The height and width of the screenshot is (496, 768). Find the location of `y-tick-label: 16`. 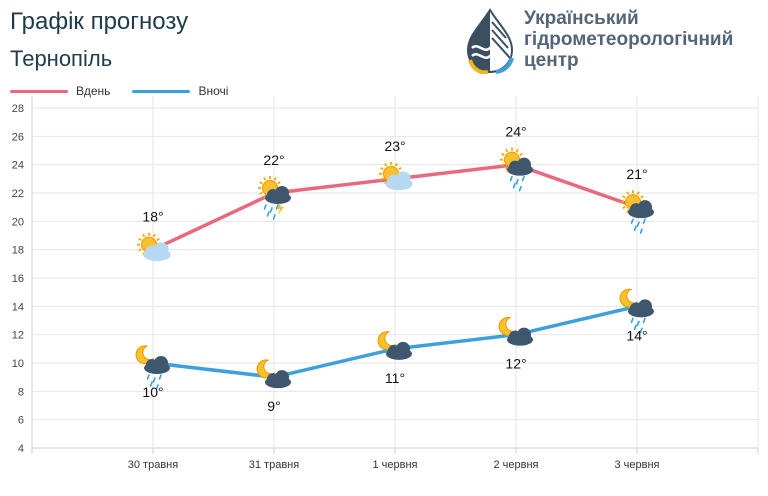

y-tick-label: 16 is located at coordinates (18, 279).